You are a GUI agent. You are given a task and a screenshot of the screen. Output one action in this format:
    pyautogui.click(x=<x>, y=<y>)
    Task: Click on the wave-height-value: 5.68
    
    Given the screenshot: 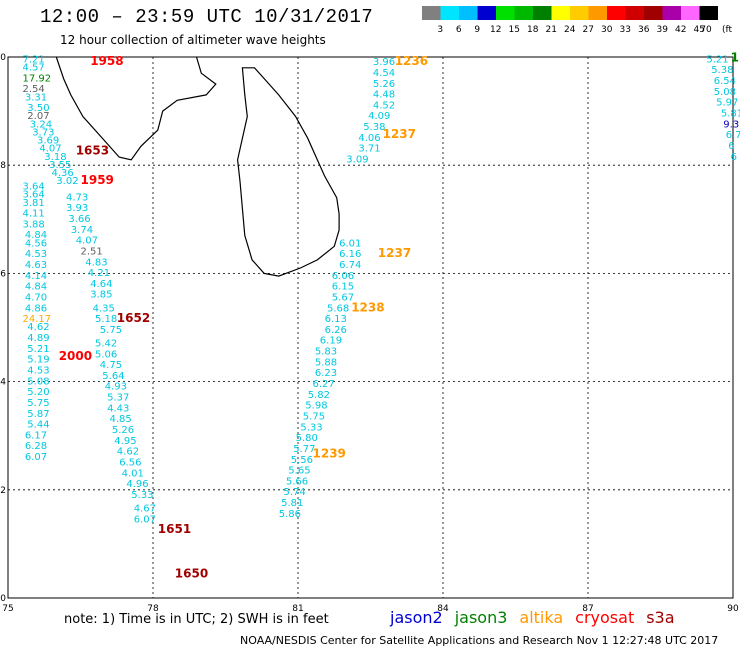 What is the action you would take?
    pyautogui.click(x=338, y=308)
    